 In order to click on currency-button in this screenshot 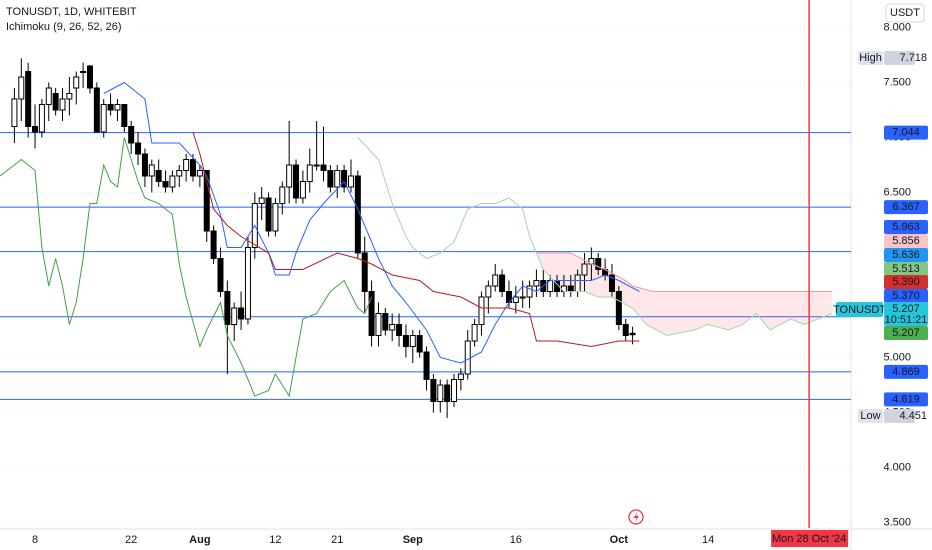, I will do `click(905, 13)`.